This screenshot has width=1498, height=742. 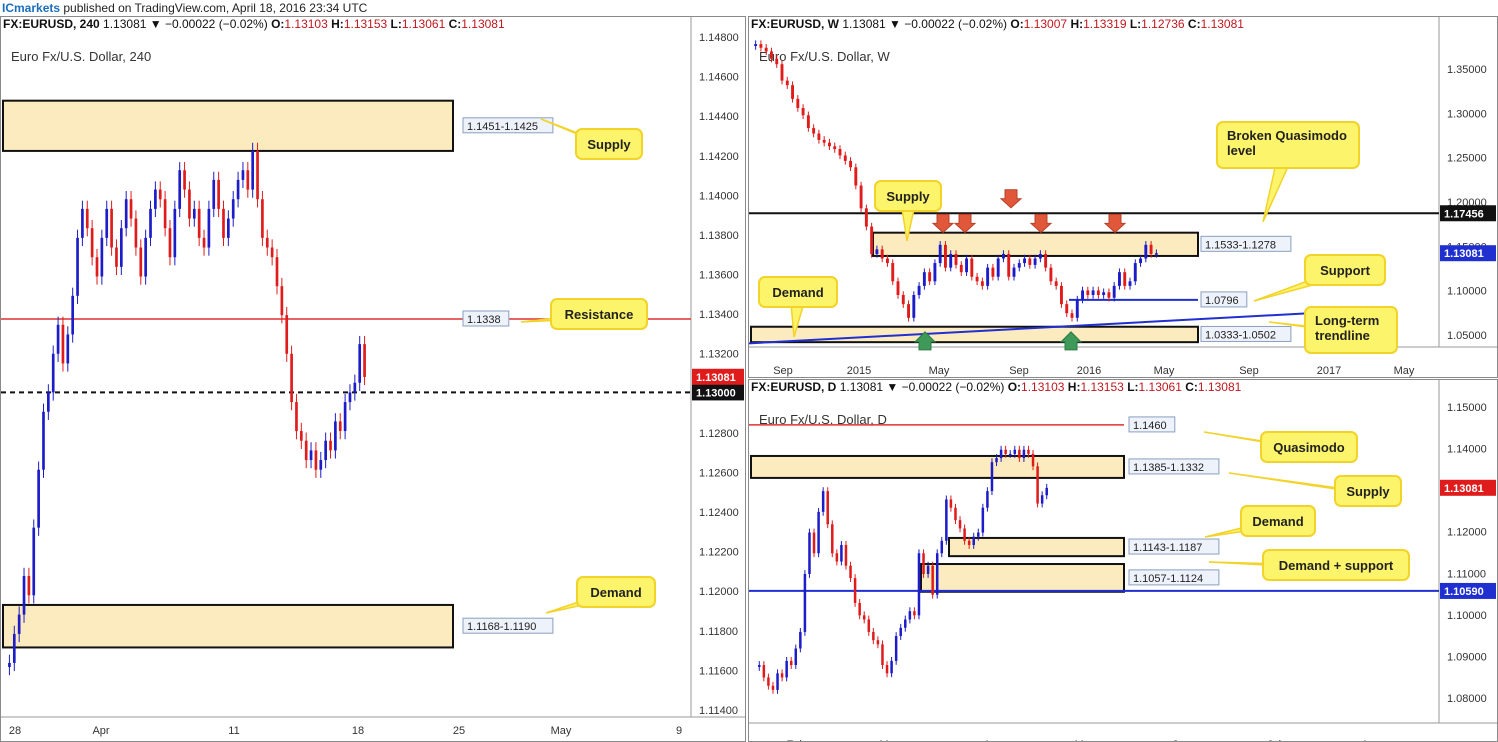 I want to click on callout-text: Demand, so click(x=615, y=592).